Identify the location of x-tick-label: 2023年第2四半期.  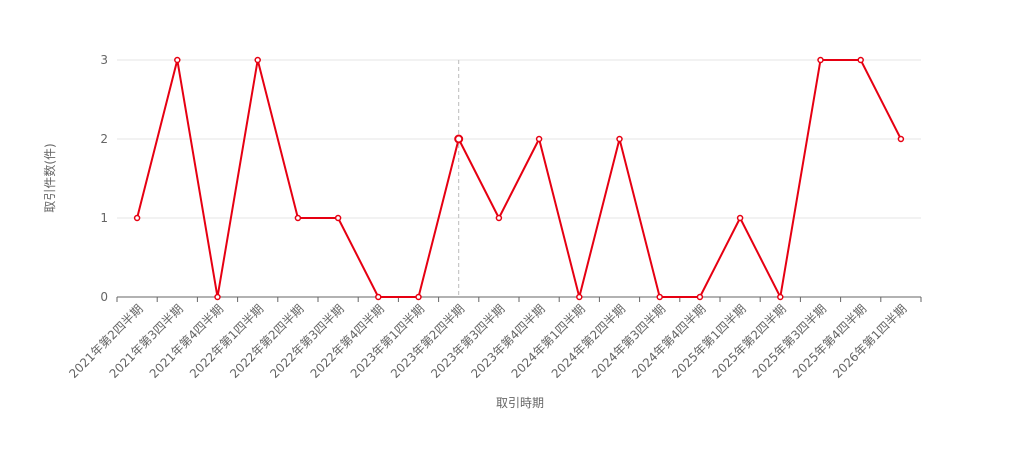
(427, 341).